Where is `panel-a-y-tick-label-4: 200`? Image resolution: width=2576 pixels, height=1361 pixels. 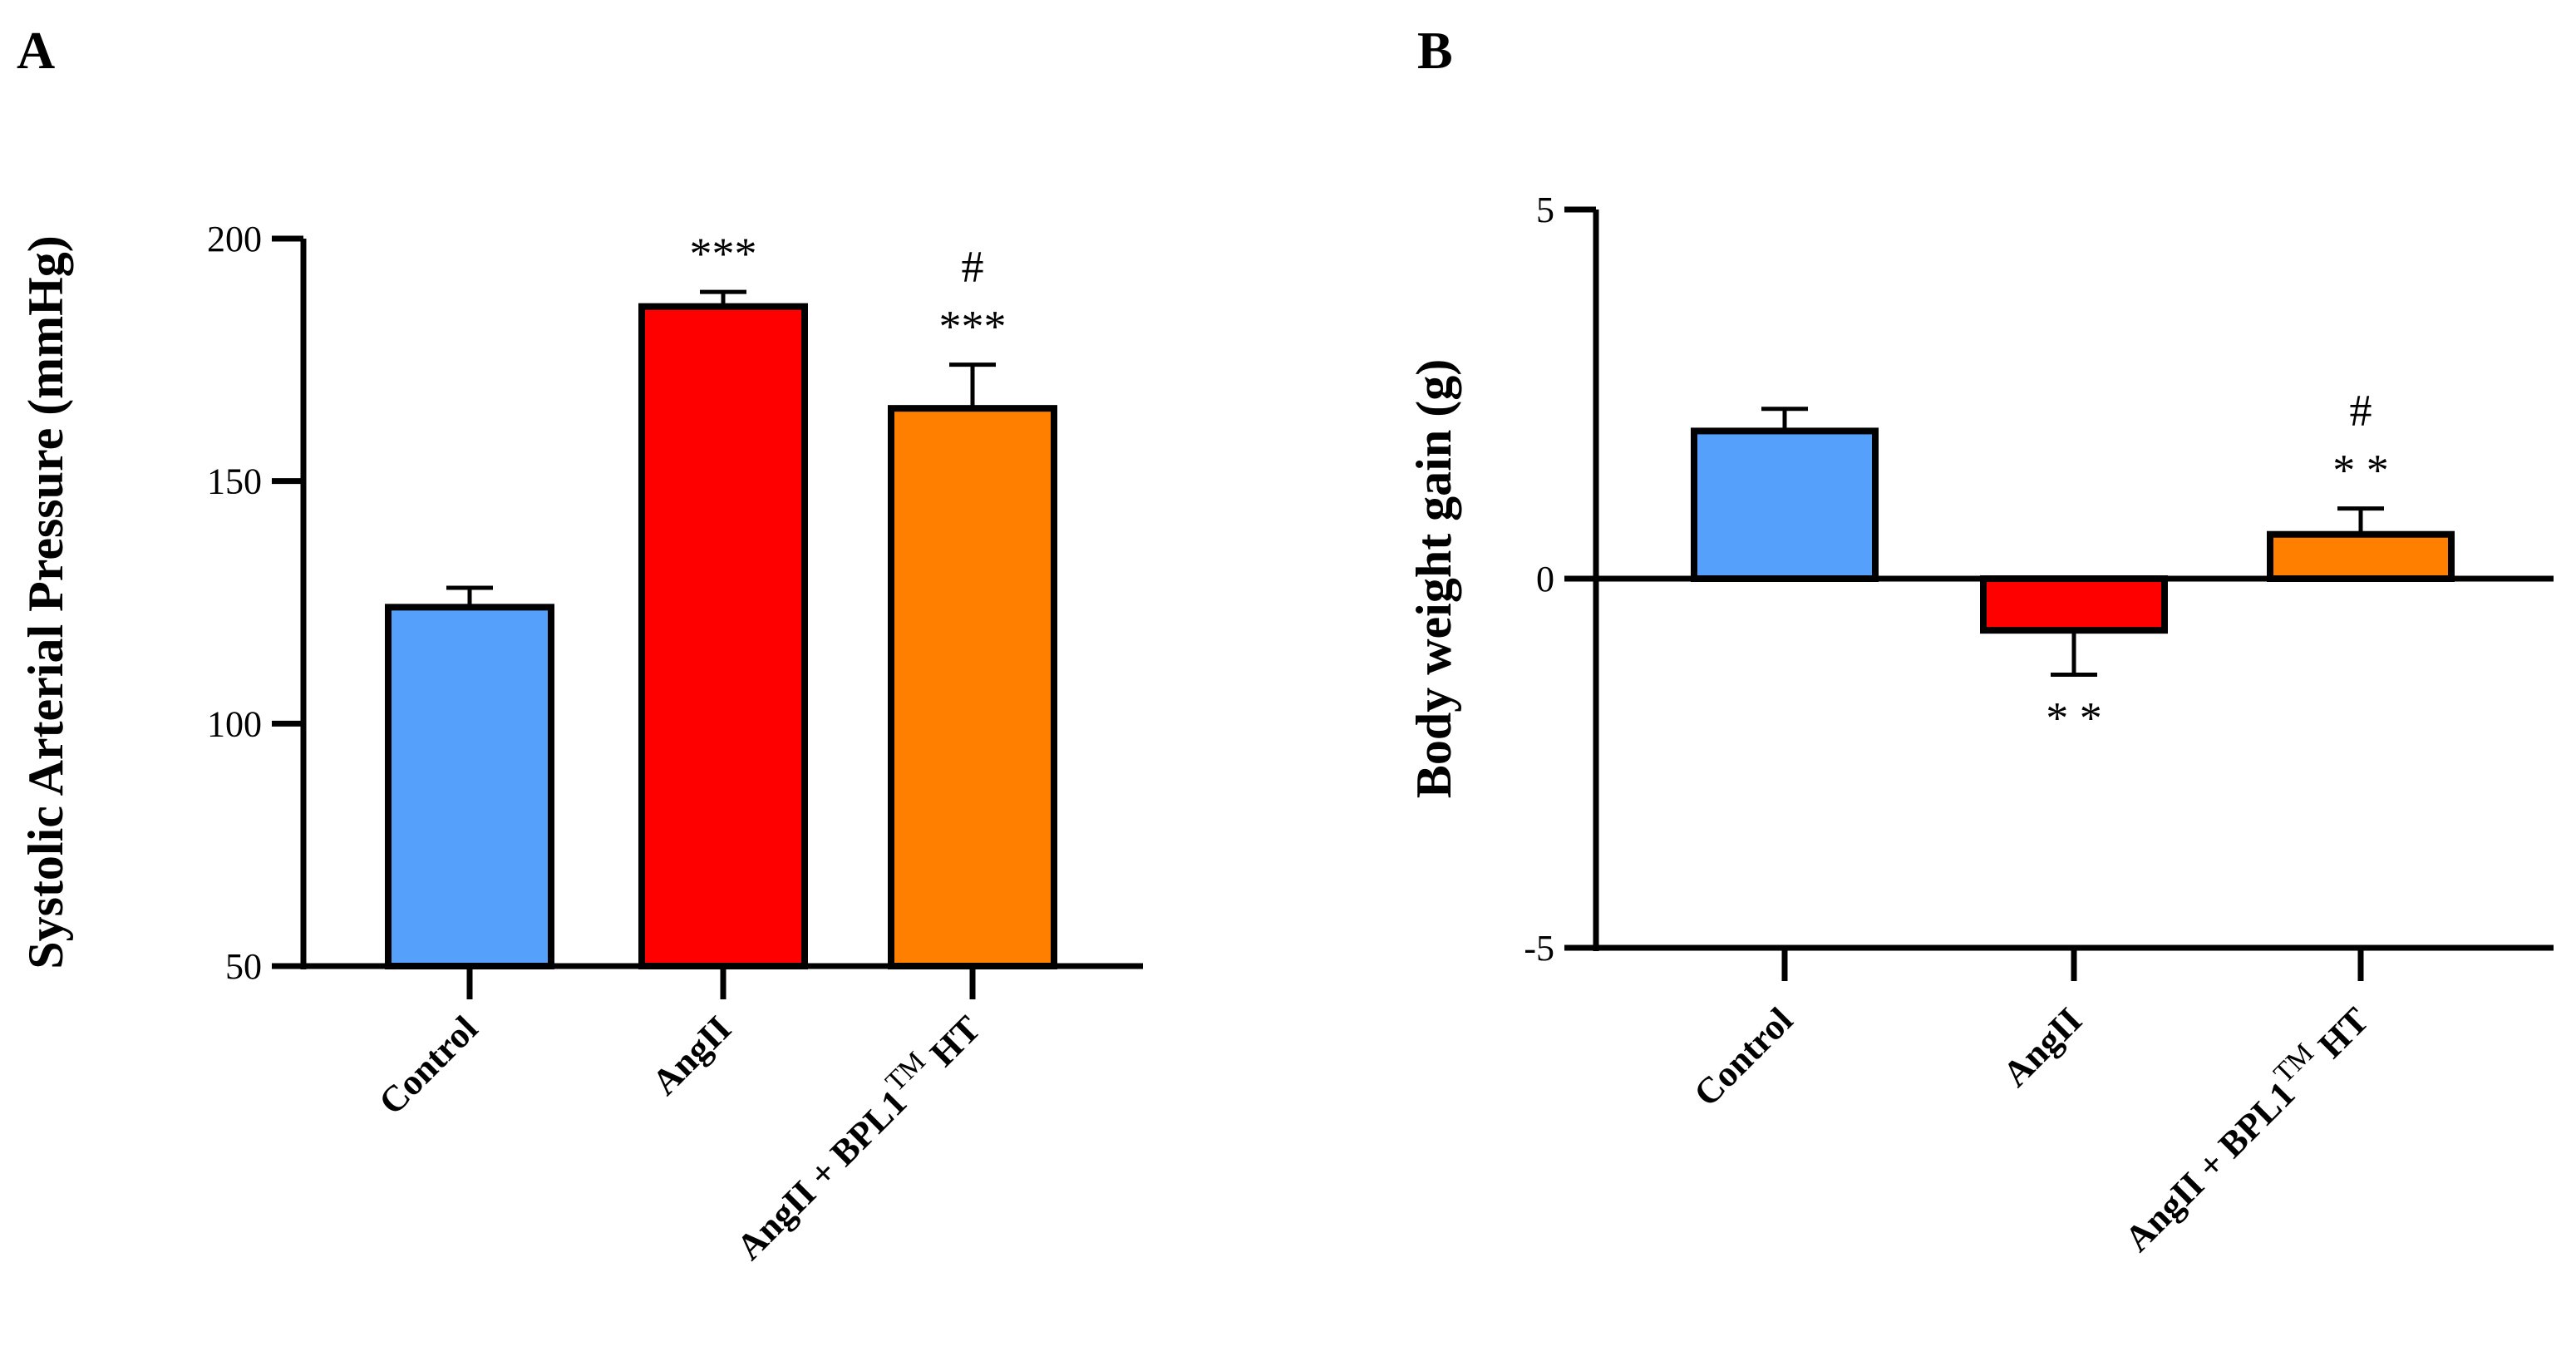 panel-a-y-tick-label-4: 200 is located at coordinates (234, 239).